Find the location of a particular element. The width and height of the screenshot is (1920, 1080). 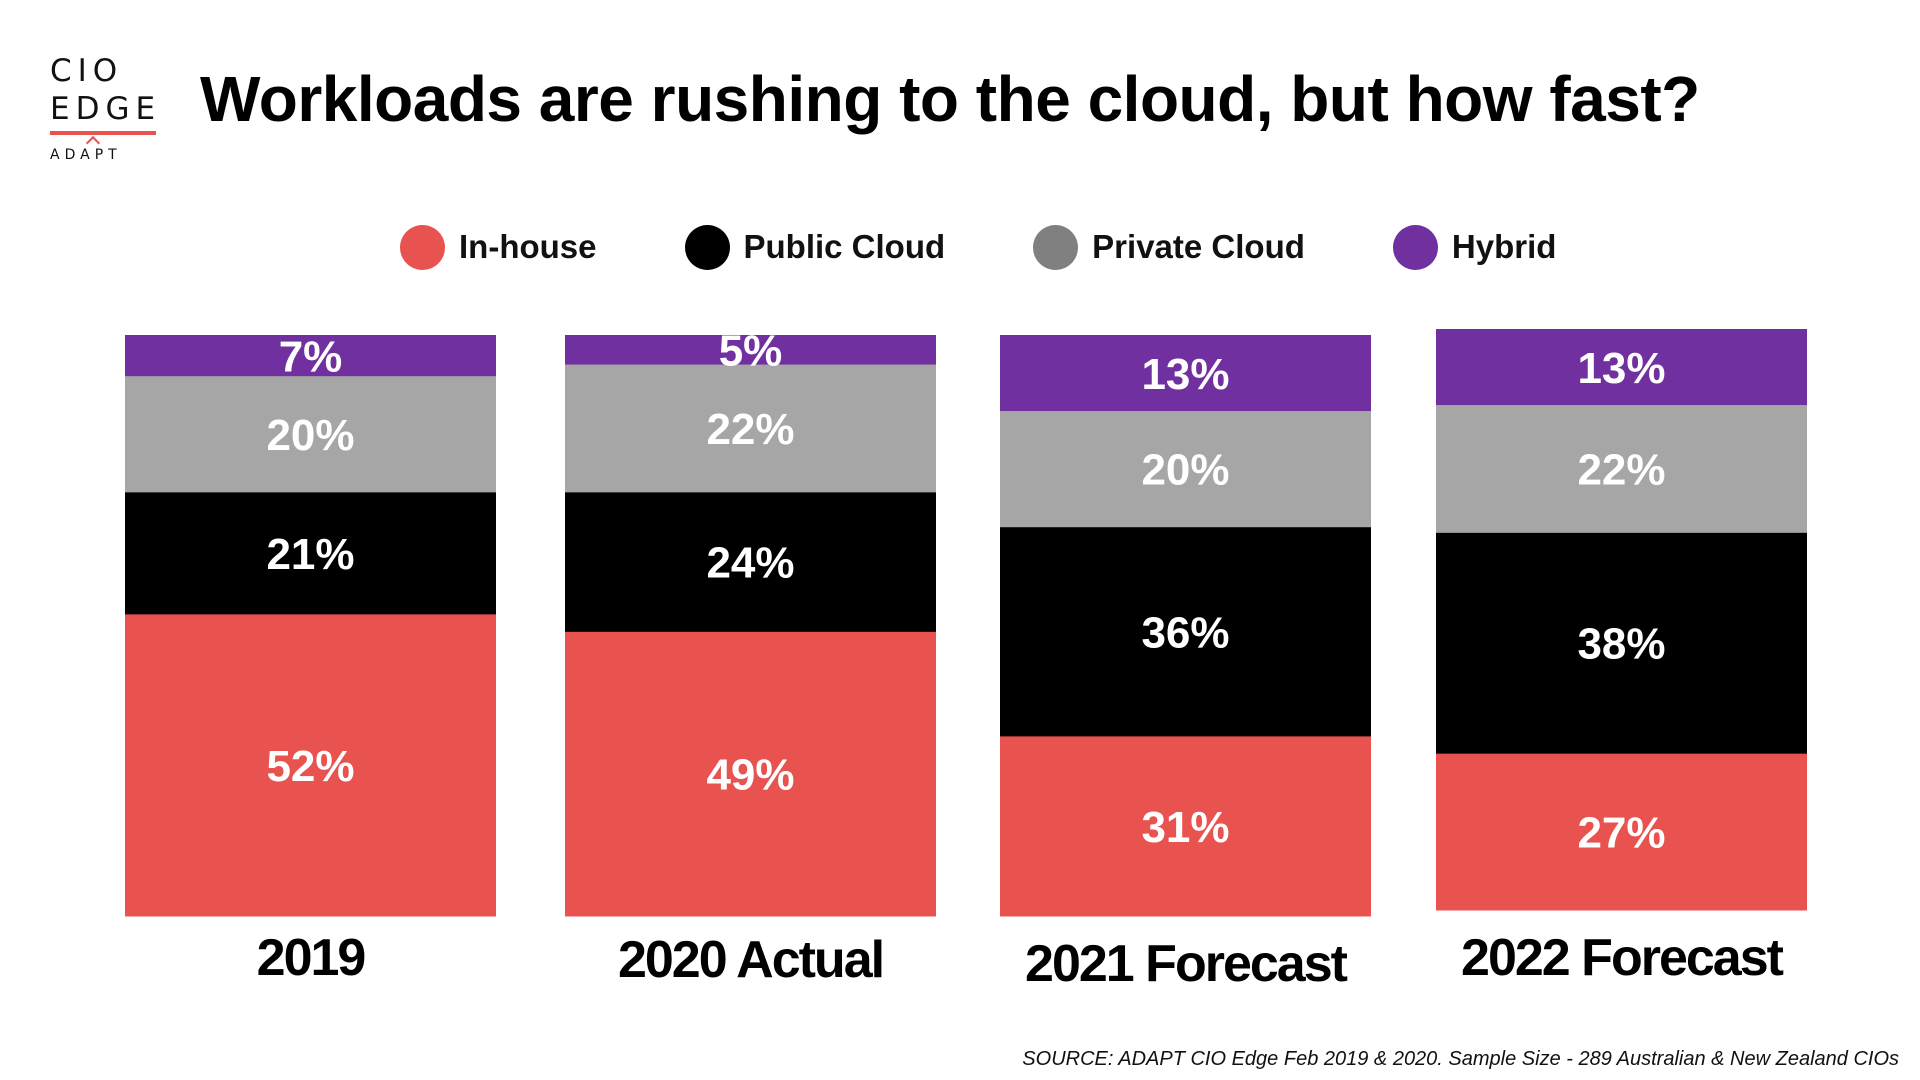

bar-segment-in-house-2019 is located at coordinates (310, 765).